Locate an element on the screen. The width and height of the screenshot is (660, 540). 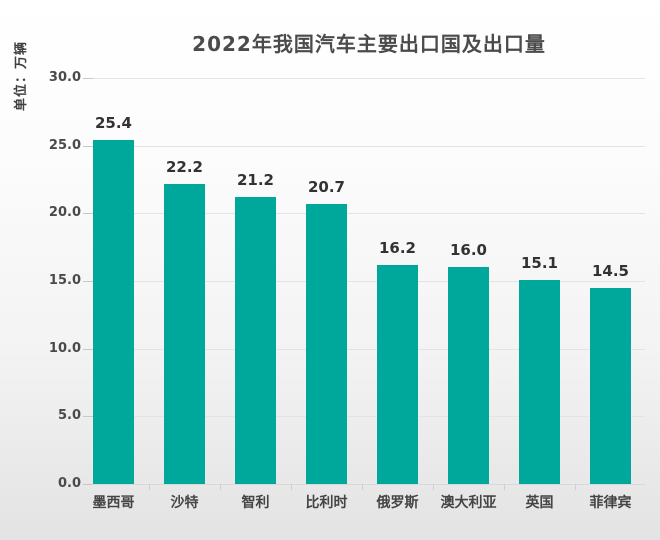
bar-value-label: 21.2 is located at coordinates (255, 180).